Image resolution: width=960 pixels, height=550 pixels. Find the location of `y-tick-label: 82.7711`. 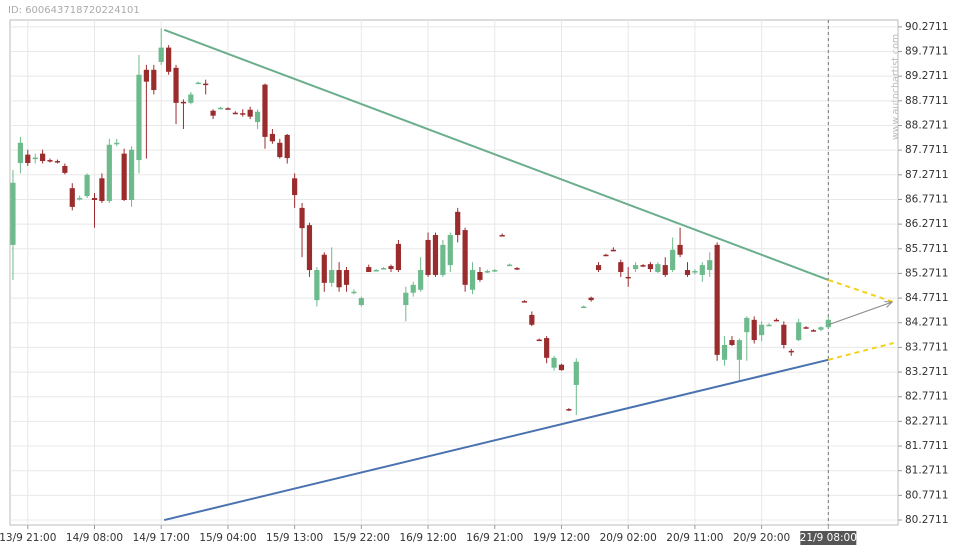

y-tick-label: 82.7711 is located at coordinates (926, 397).